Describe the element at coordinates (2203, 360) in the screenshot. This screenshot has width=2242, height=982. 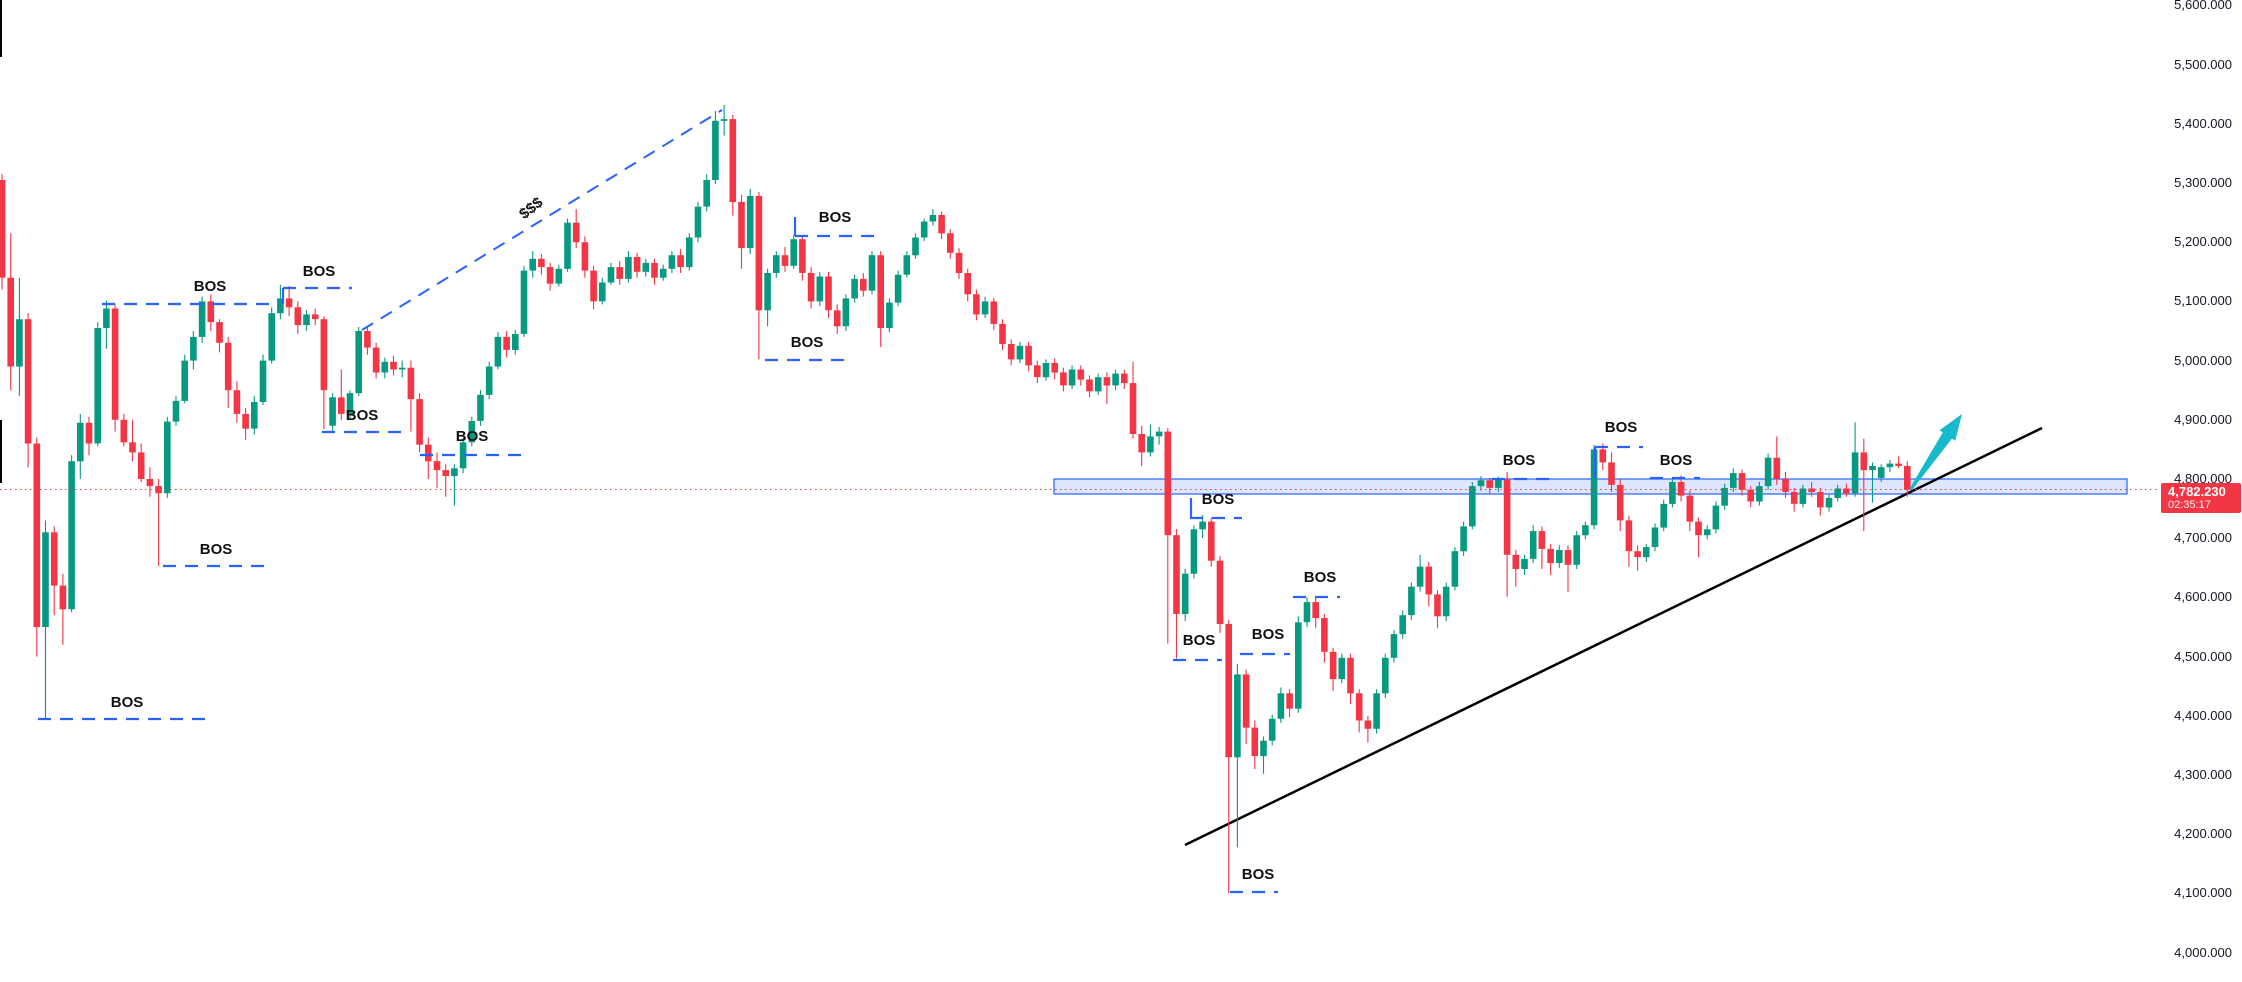
I see `axis-tick-label: 5,000.000` at that location.